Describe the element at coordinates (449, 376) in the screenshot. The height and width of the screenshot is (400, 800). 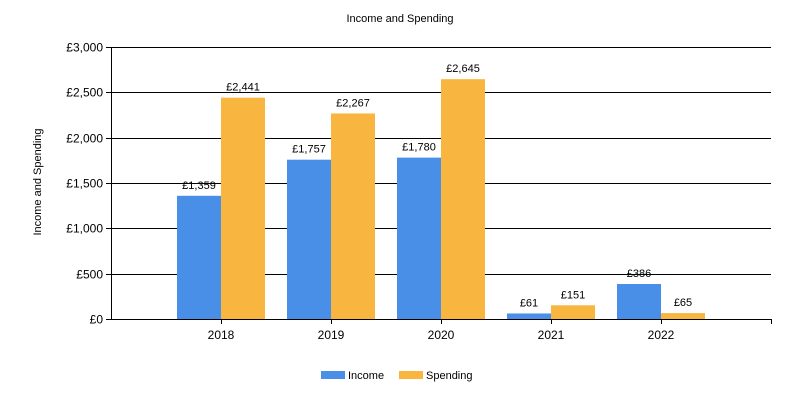
I see `legend-label-spending: Spending` at that location.